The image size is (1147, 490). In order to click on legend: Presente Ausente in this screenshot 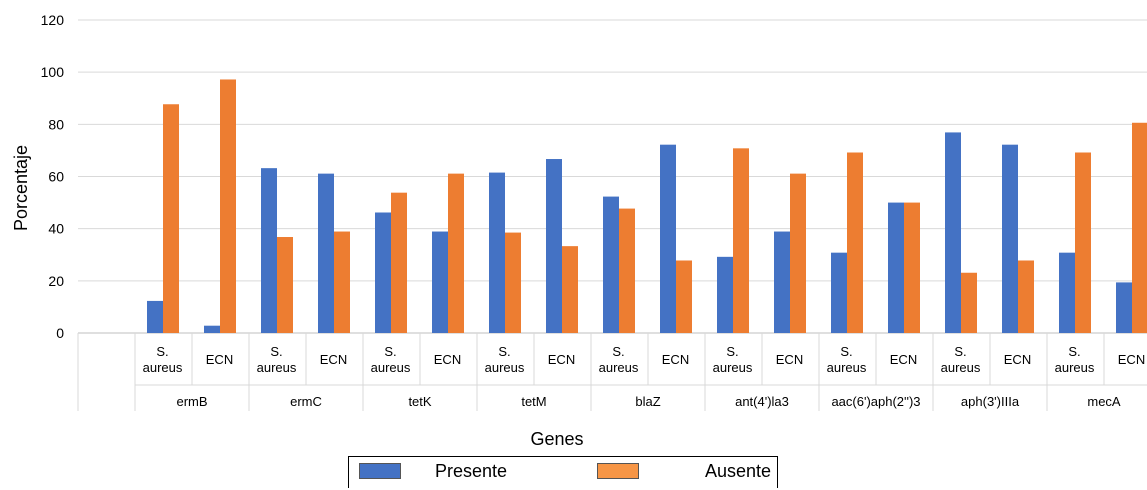, I will do `click(563, 472)`.